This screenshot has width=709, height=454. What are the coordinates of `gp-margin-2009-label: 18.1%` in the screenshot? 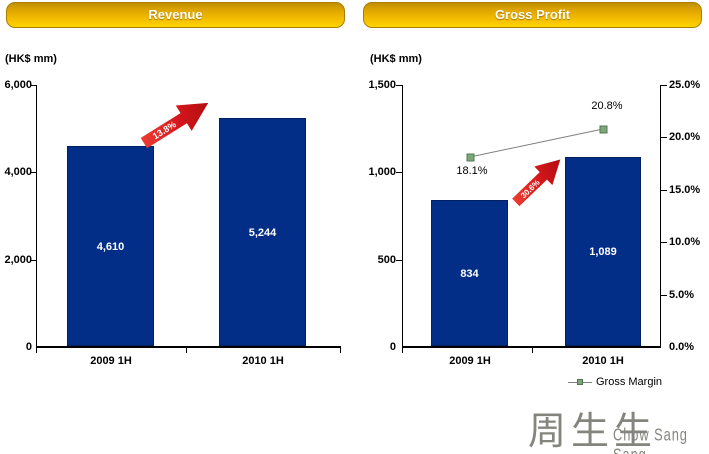 It's located at (472, 171).